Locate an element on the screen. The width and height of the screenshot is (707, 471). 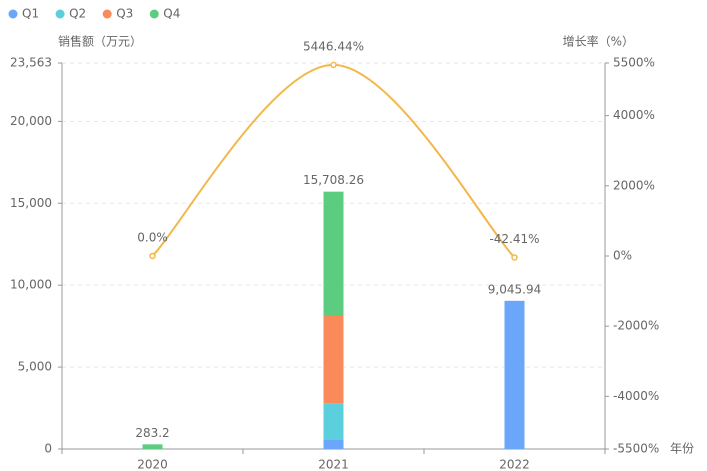
x-axis-title: 年份 is located at coordinates (682, 449).